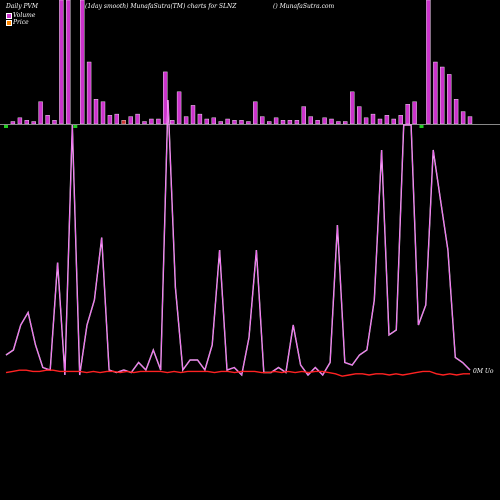  What do you see at coordinates (304, 6) in the screenshot?
I see `chart-source: () MunafaSutra.com` at bounding box center [304, 6].